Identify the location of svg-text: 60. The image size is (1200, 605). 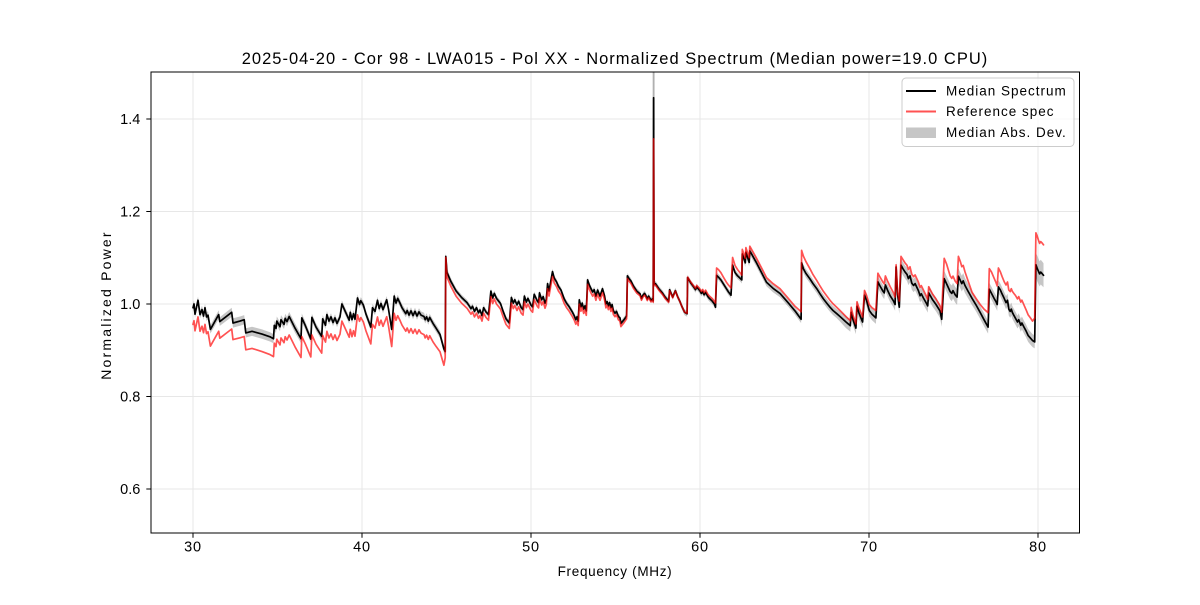
(700, 548).